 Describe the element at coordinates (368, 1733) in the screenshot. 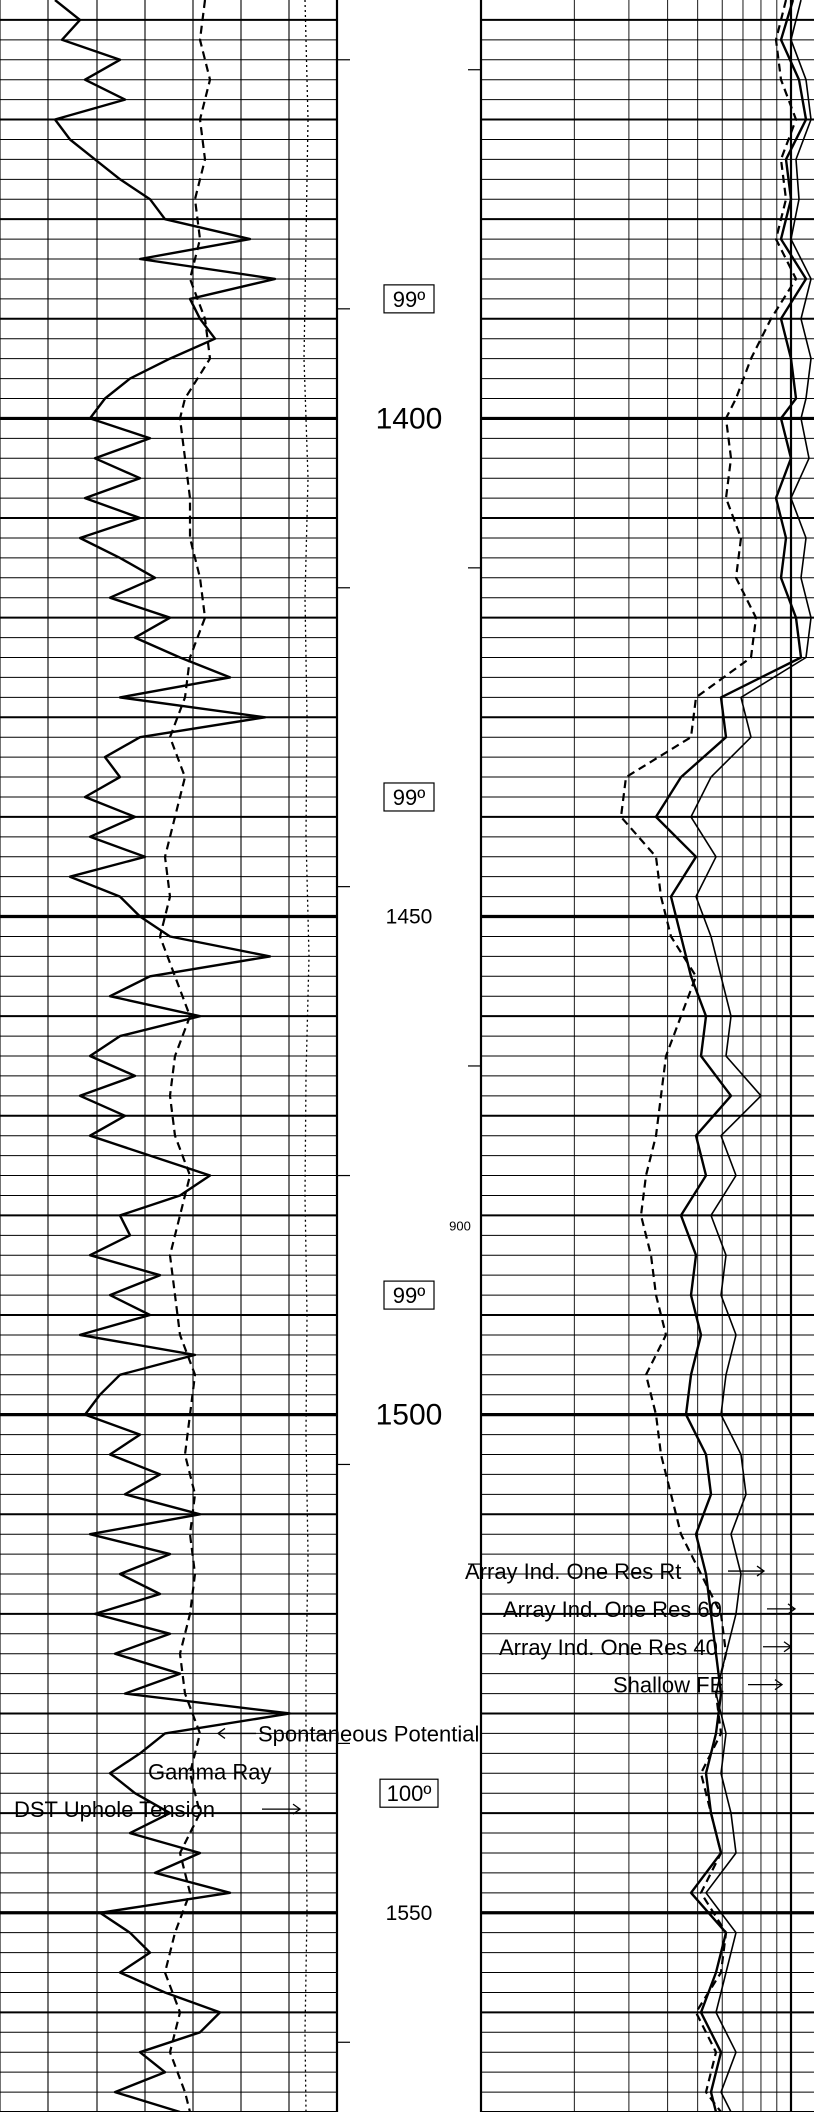

I see `curve-annotation-label: Spontaneous Potential` at that location.